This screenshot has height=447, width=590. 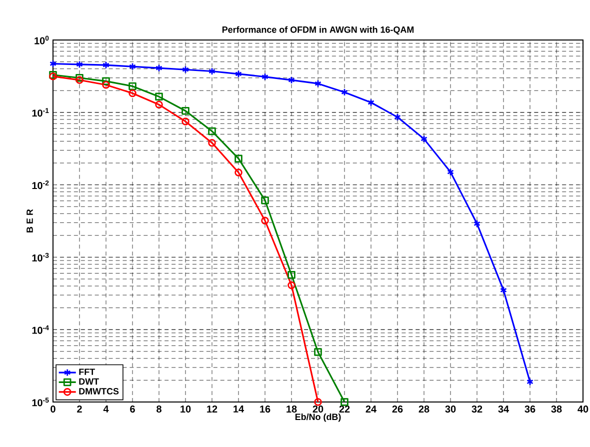 I want to click on y-tick-label: 10$^{-5}$, so click(x=40, y=402).